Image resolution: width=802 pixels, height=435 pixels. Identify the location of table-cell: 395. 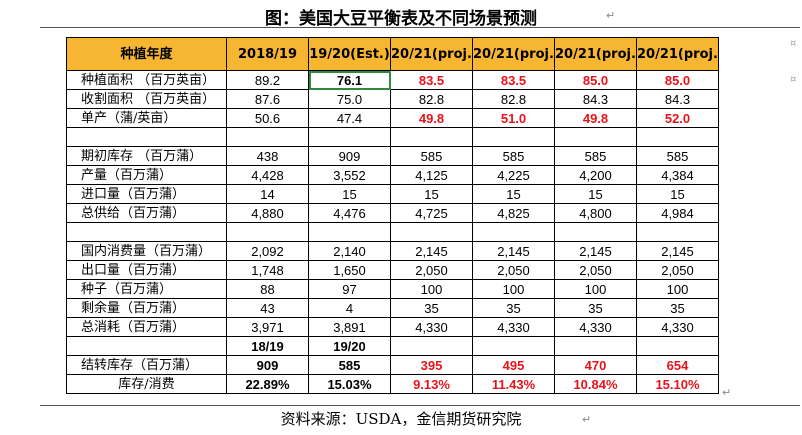
(431, 365).